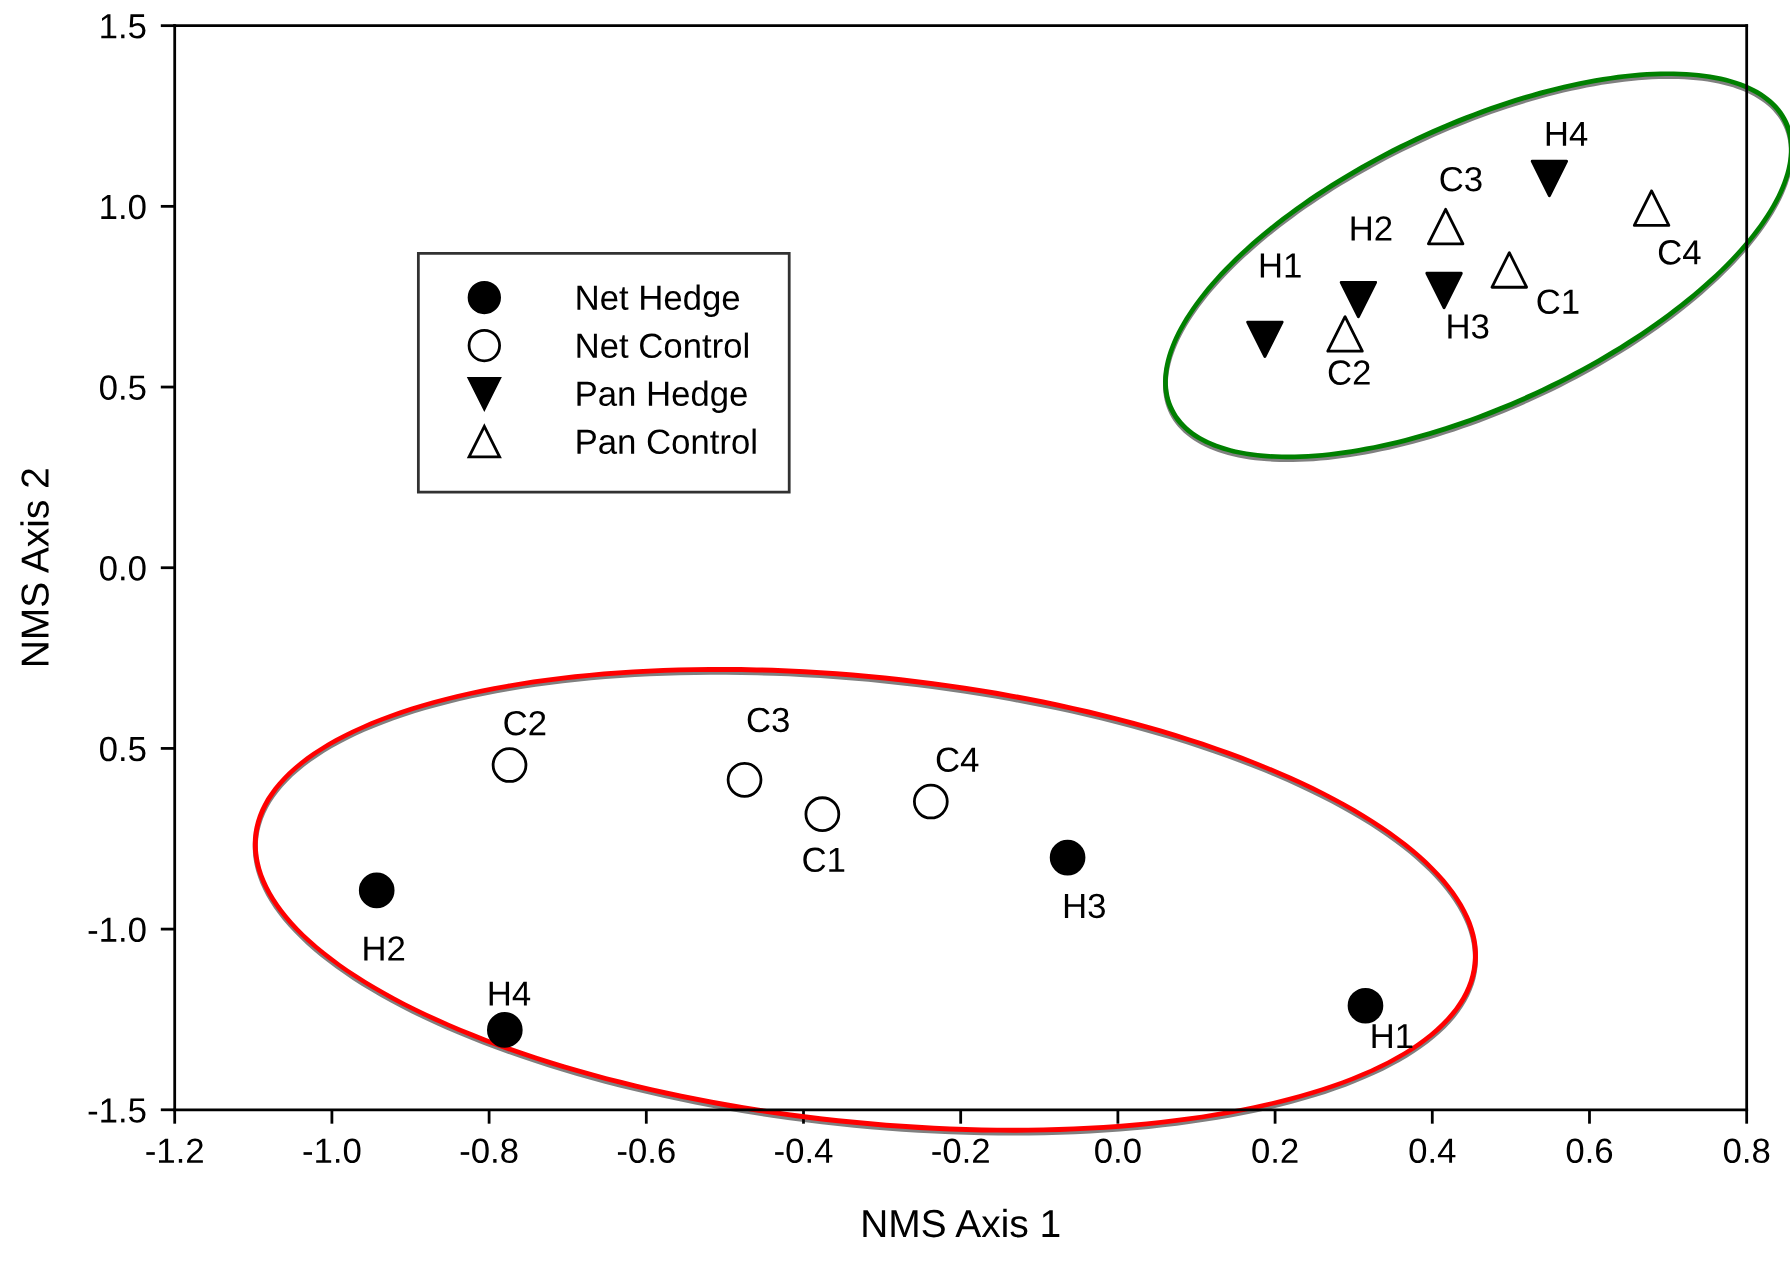  I want to click on x-tick-label: 0.4, so click(1432, 1151).